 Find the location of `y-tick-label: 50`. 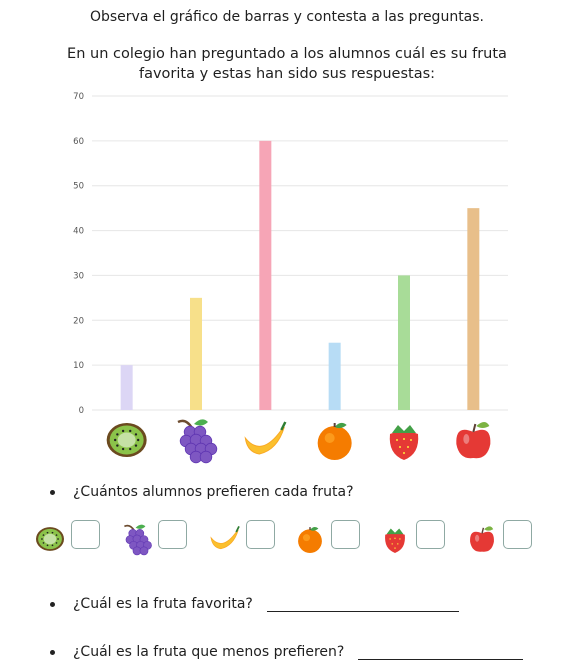

y-tick-label: 50 is located at coordinates (78, 187).